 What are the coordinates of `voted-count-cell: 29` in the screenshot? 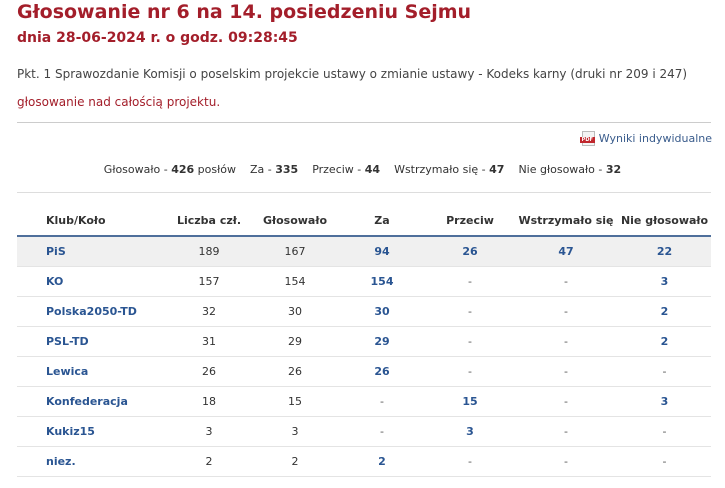 It's located at (295, 341).